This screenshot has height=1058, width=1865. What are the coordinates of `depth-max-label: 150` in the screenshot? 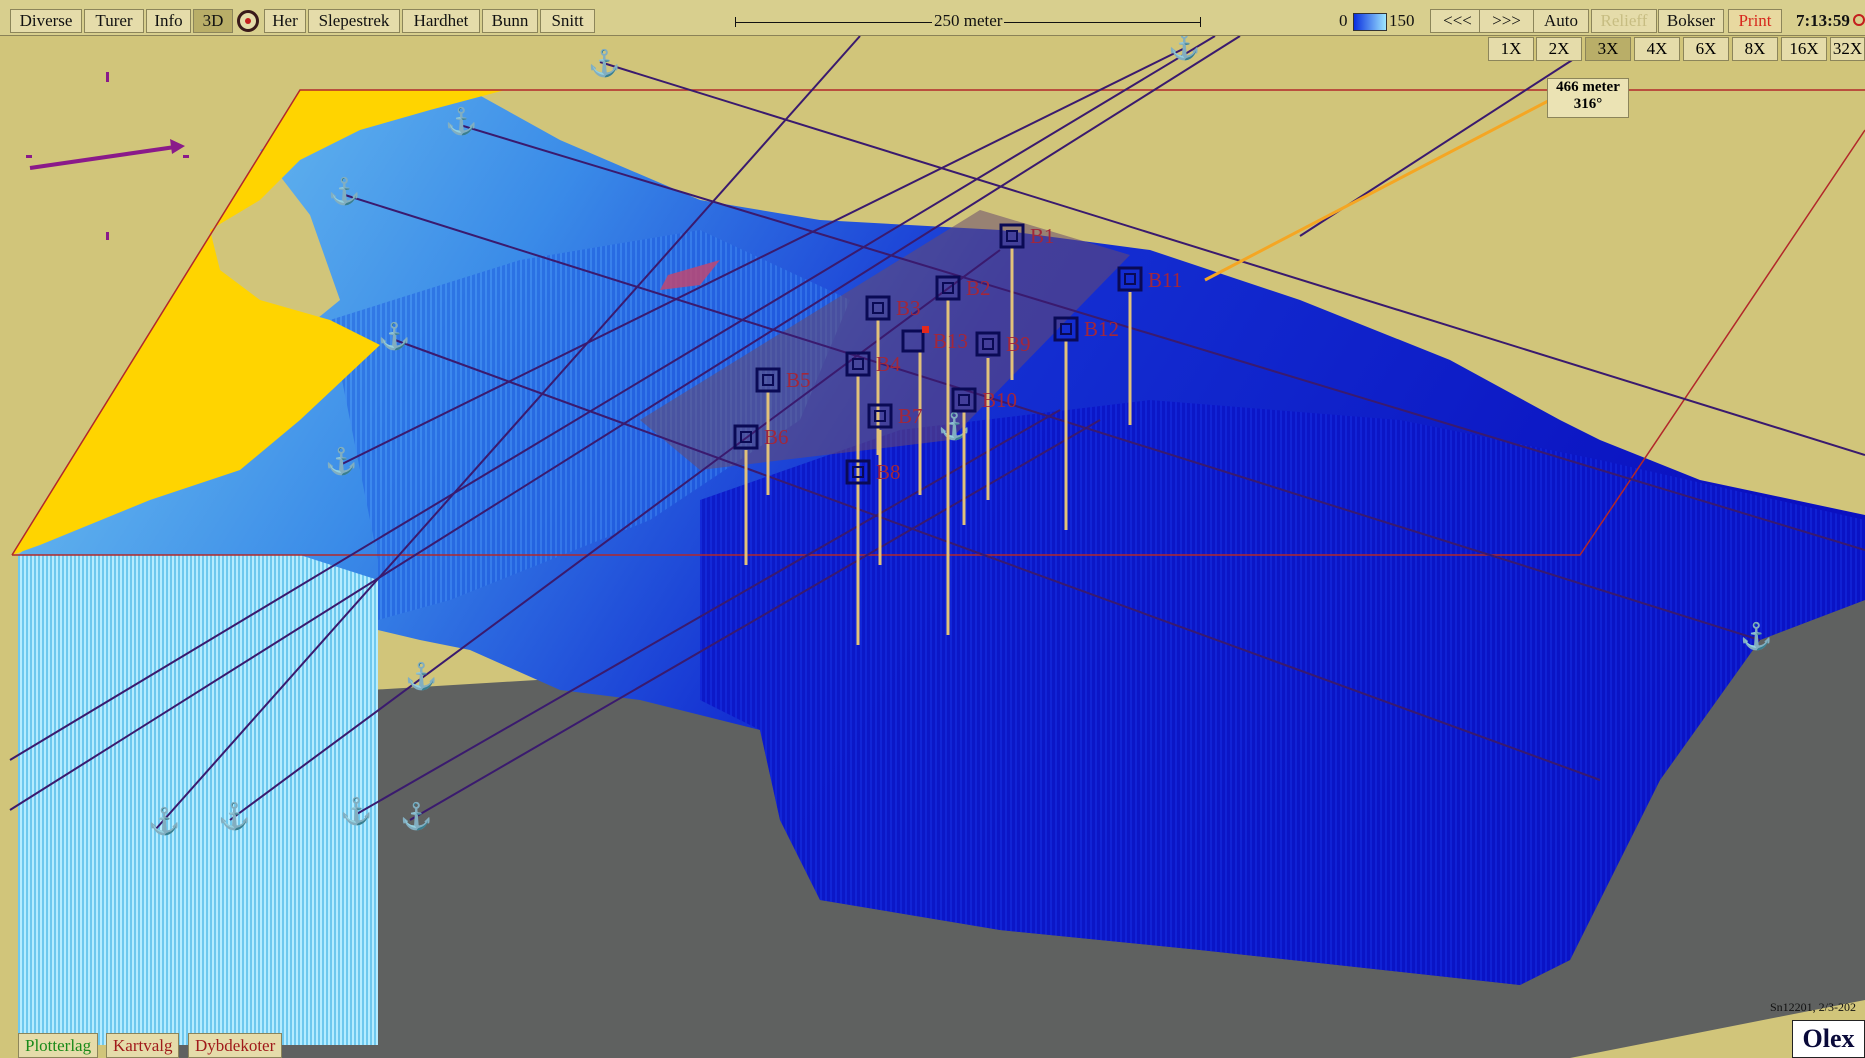 It's located at (1402, 20).